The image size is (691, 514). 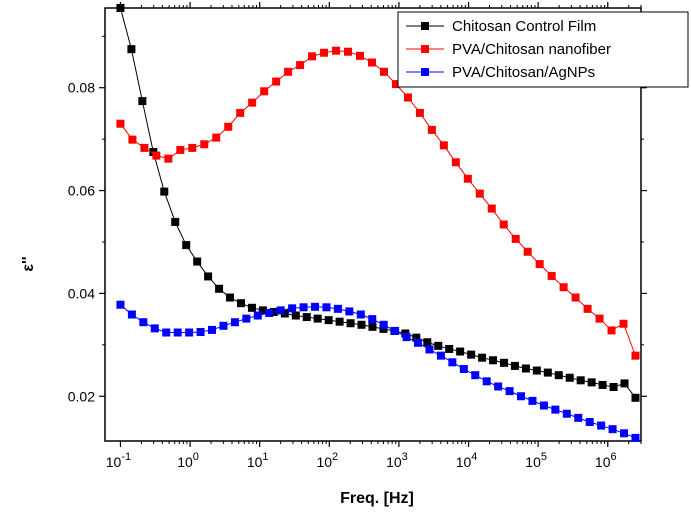 What do you see at coordinates (531, 49) in the screenshot?
I see `legend-label: PVA/Chitosan nanofiber` at bounding box center [531, 49].